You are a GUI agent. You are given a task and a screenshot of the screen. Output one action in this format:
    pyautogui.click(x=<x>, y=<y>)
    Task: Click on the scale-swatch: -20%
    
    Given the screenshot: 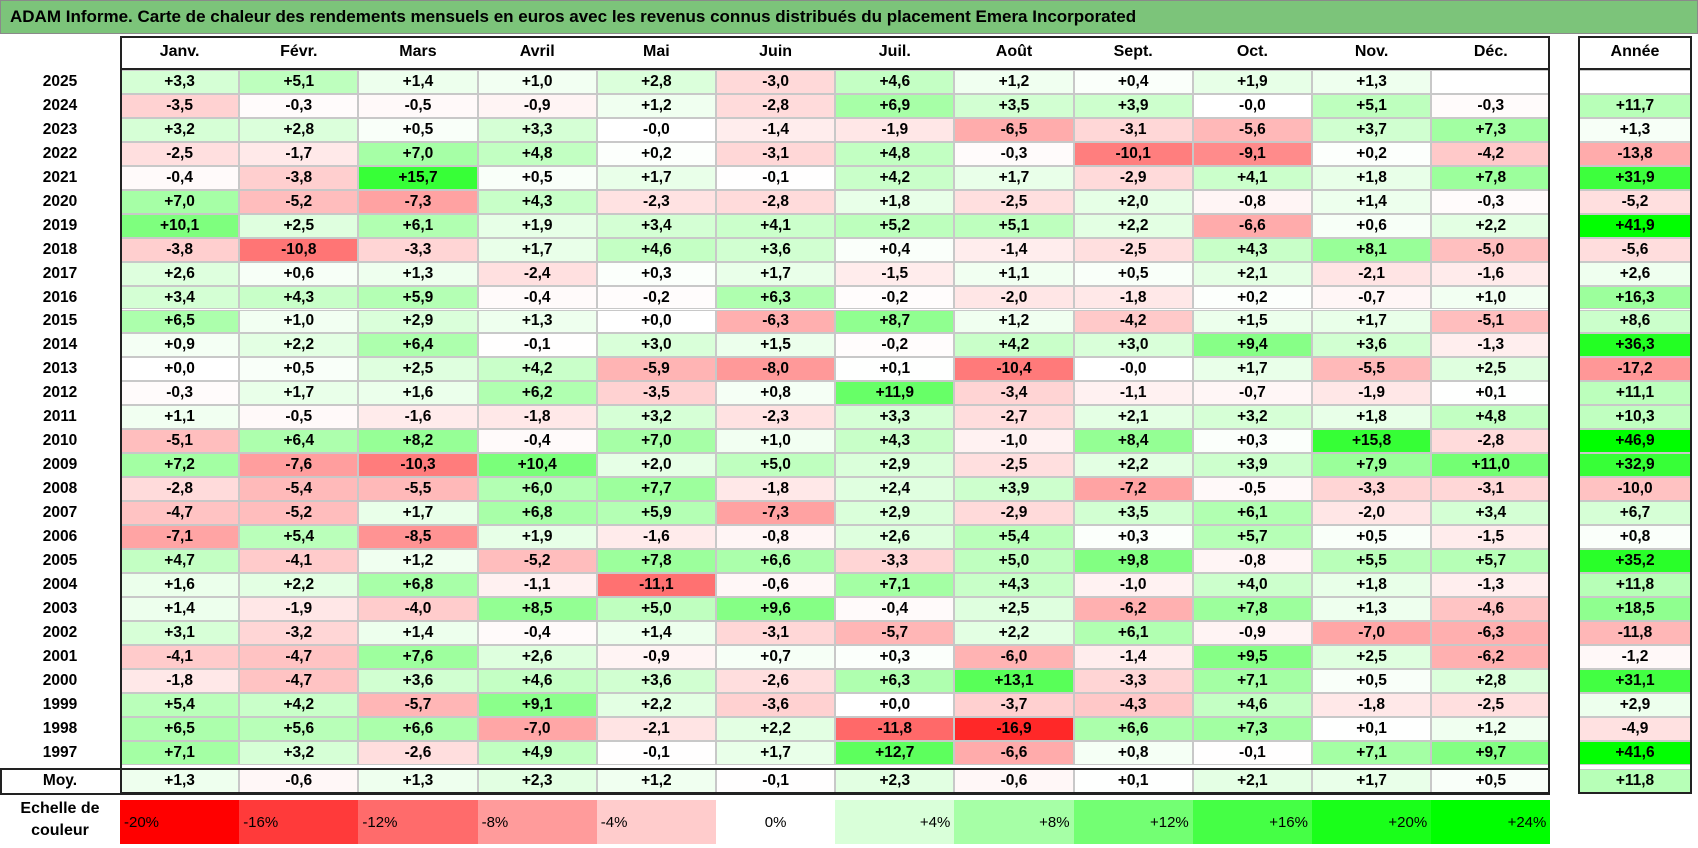 What is the action you would take?
    pyautogui.click(x=180, y=822)
    